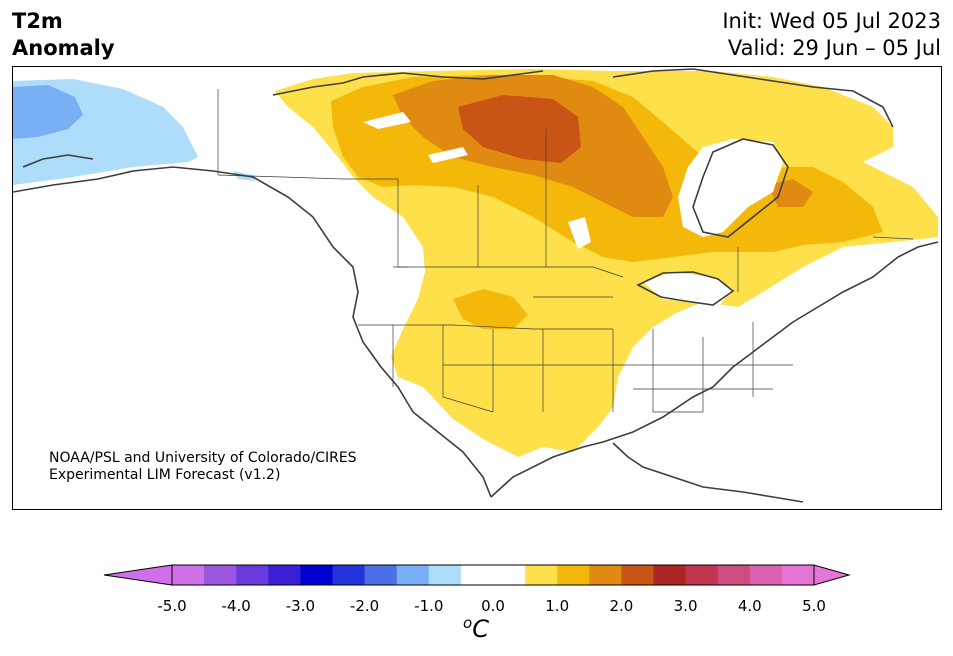 The height and width of the screenshot is (656, 953). I want to click on colorbar, so click(477, 575).